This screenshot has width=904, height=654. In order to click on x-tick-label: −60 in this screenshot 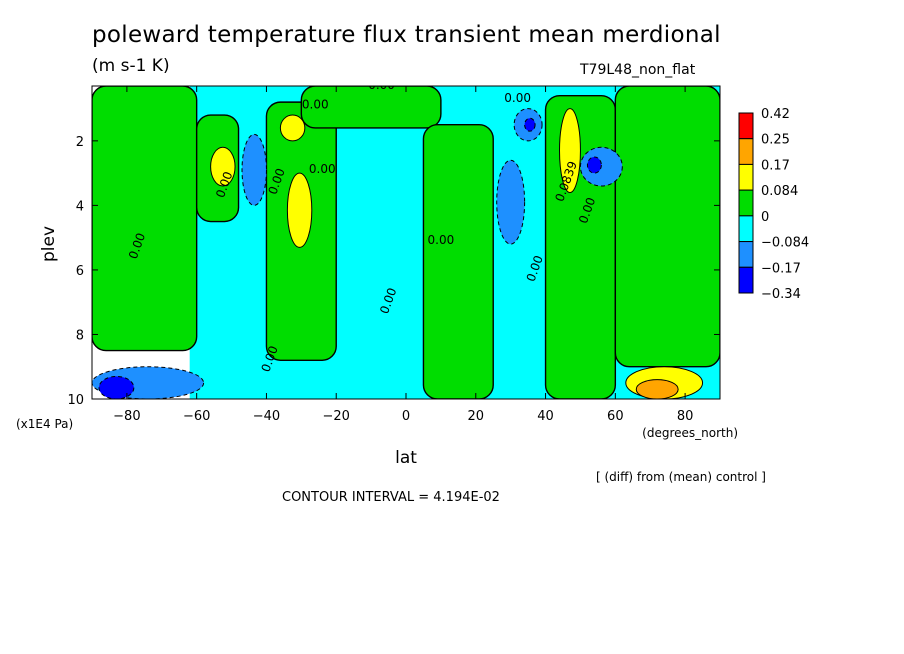, I will do `click(196, 416)`.